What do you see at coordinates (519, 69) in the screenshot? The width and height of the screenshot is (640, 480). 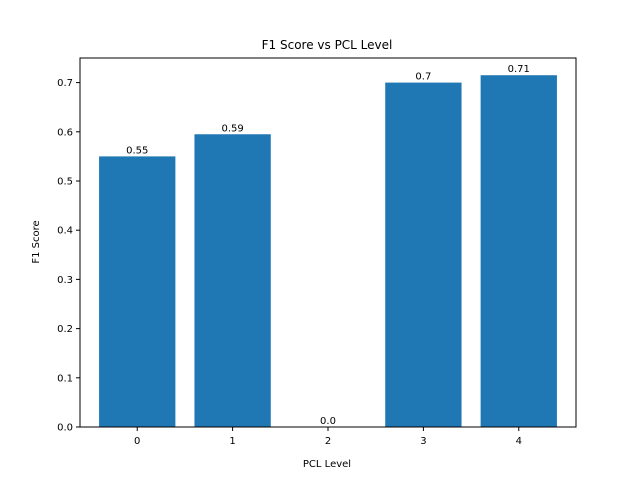 I see `data-label-4: 0.71` at bounding box center [519, 69].